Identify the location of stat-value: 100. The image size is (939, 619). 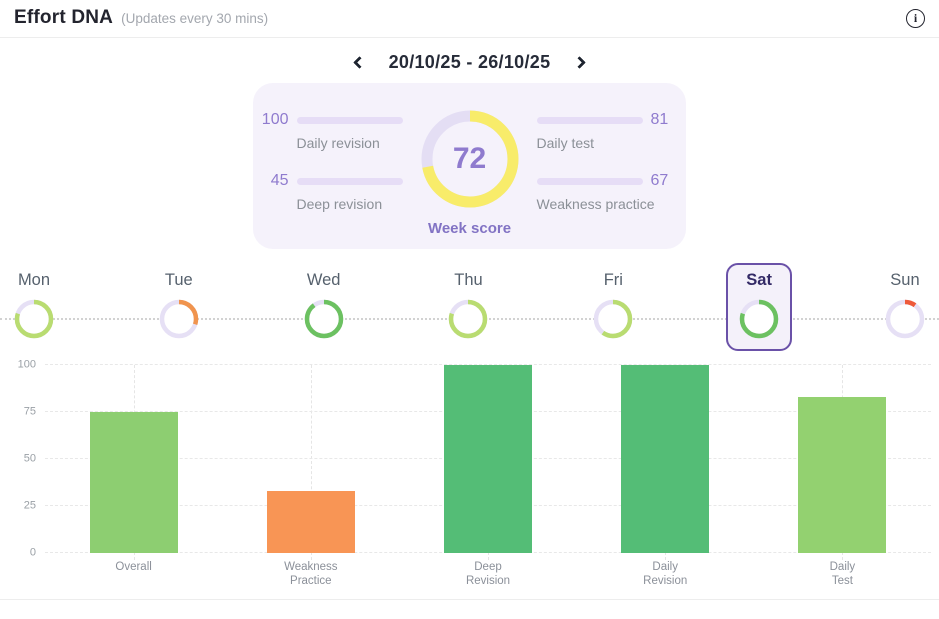
(275, 119).